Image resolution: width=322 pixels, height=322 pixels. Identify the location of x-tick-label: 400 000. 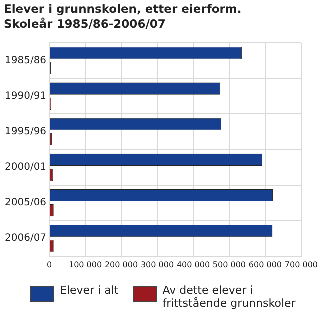
(193, 265).